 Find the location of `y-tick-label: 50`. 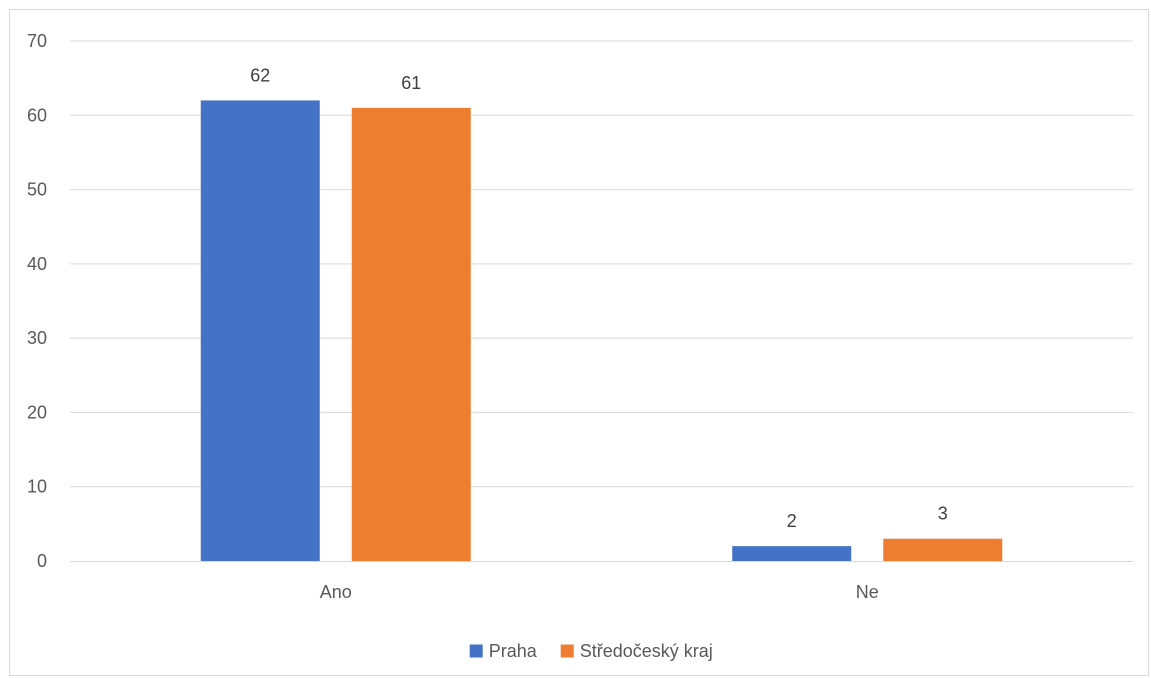

y-tick-label: 50 is located at coordinates (37, 190).